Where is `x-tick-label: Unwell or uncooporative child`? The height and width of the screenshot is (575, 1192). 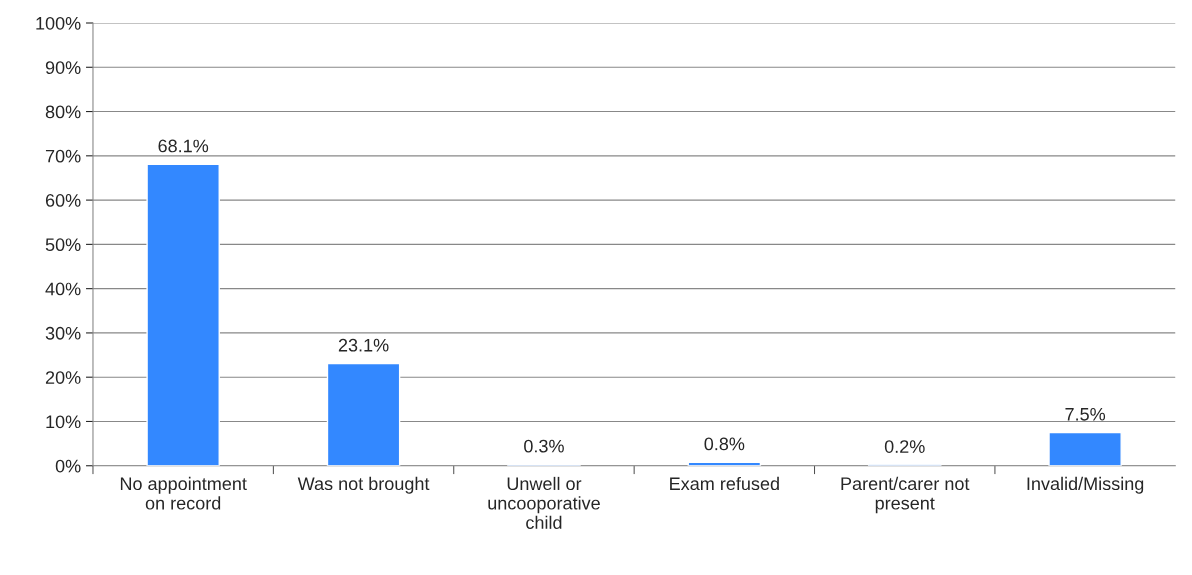
x-tick-label: Unwell or uncooporative child is located at coordinates (544, 503).